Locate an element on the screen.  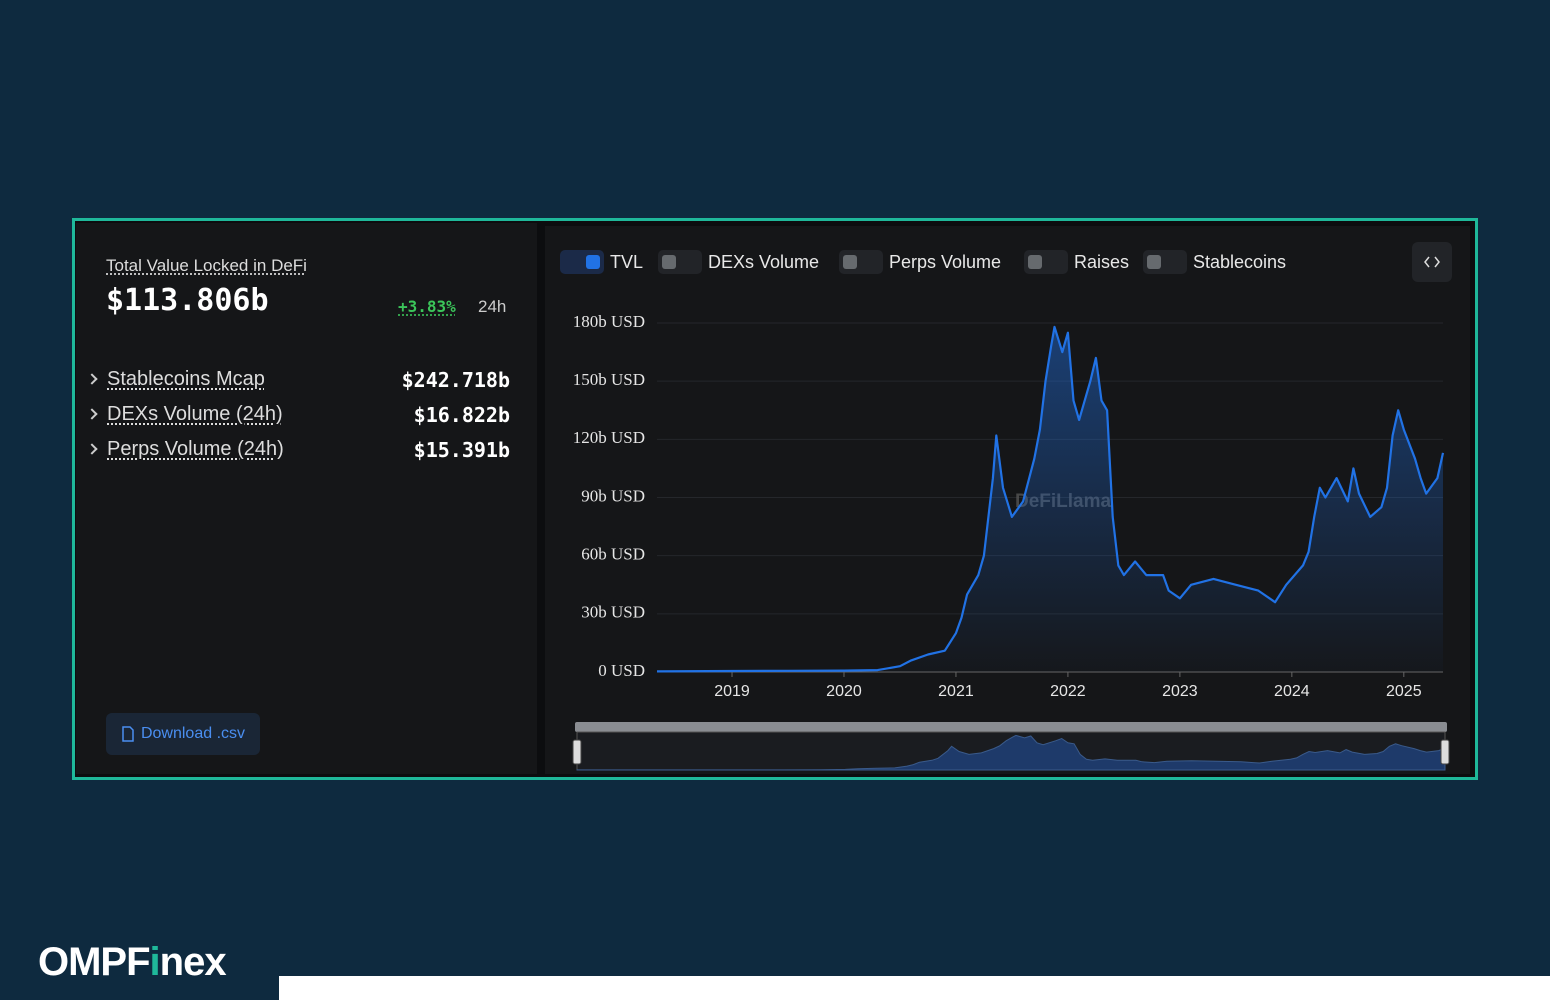
series-toggle: Raises is located at coordinates (1076, 262).